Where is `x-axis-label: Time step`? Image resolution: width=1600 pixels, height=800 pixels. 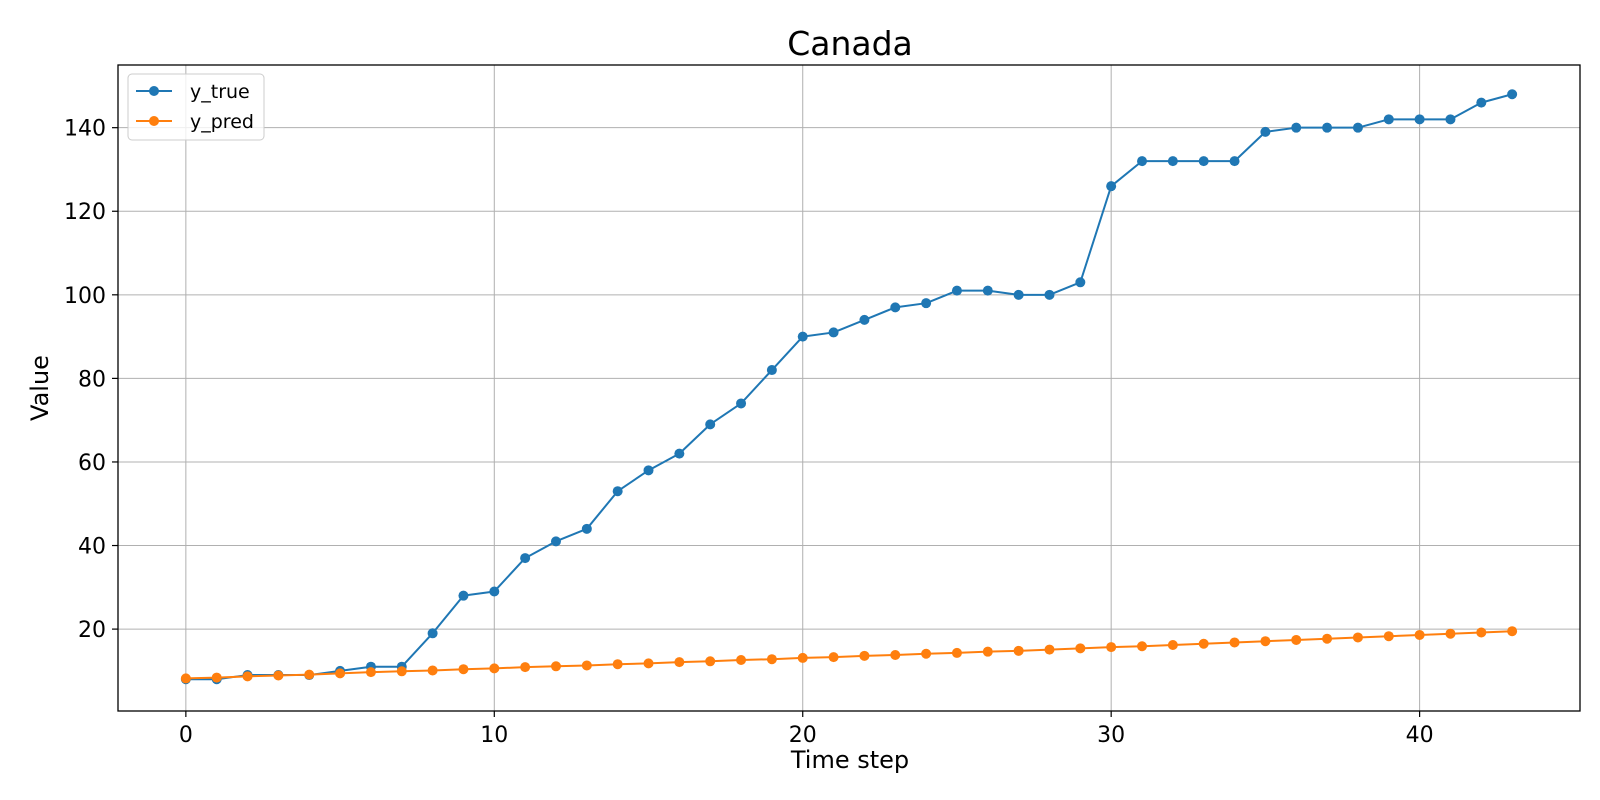 x-axis-label: Time step is located at coordinates (849, 760).